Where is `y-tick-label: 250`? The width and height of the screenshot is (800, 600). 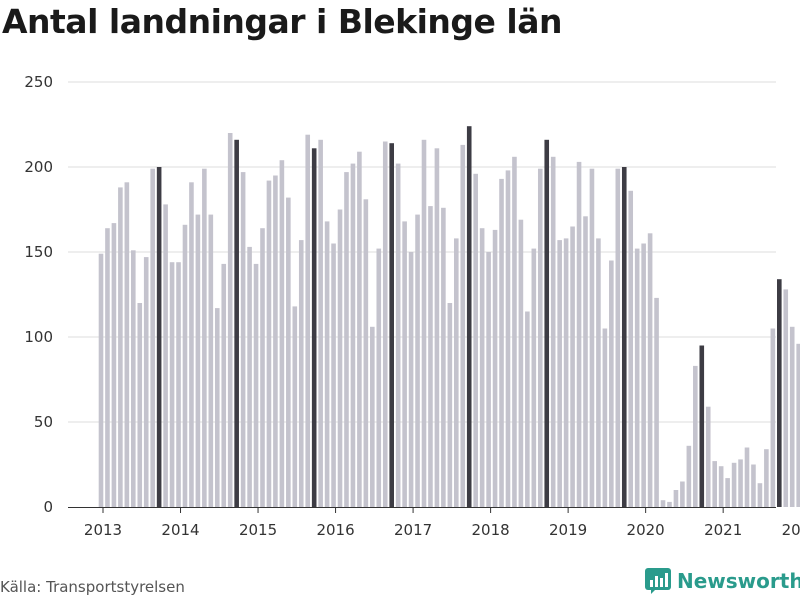
y-tick-label: 250 is located at coordinates (38, 82).